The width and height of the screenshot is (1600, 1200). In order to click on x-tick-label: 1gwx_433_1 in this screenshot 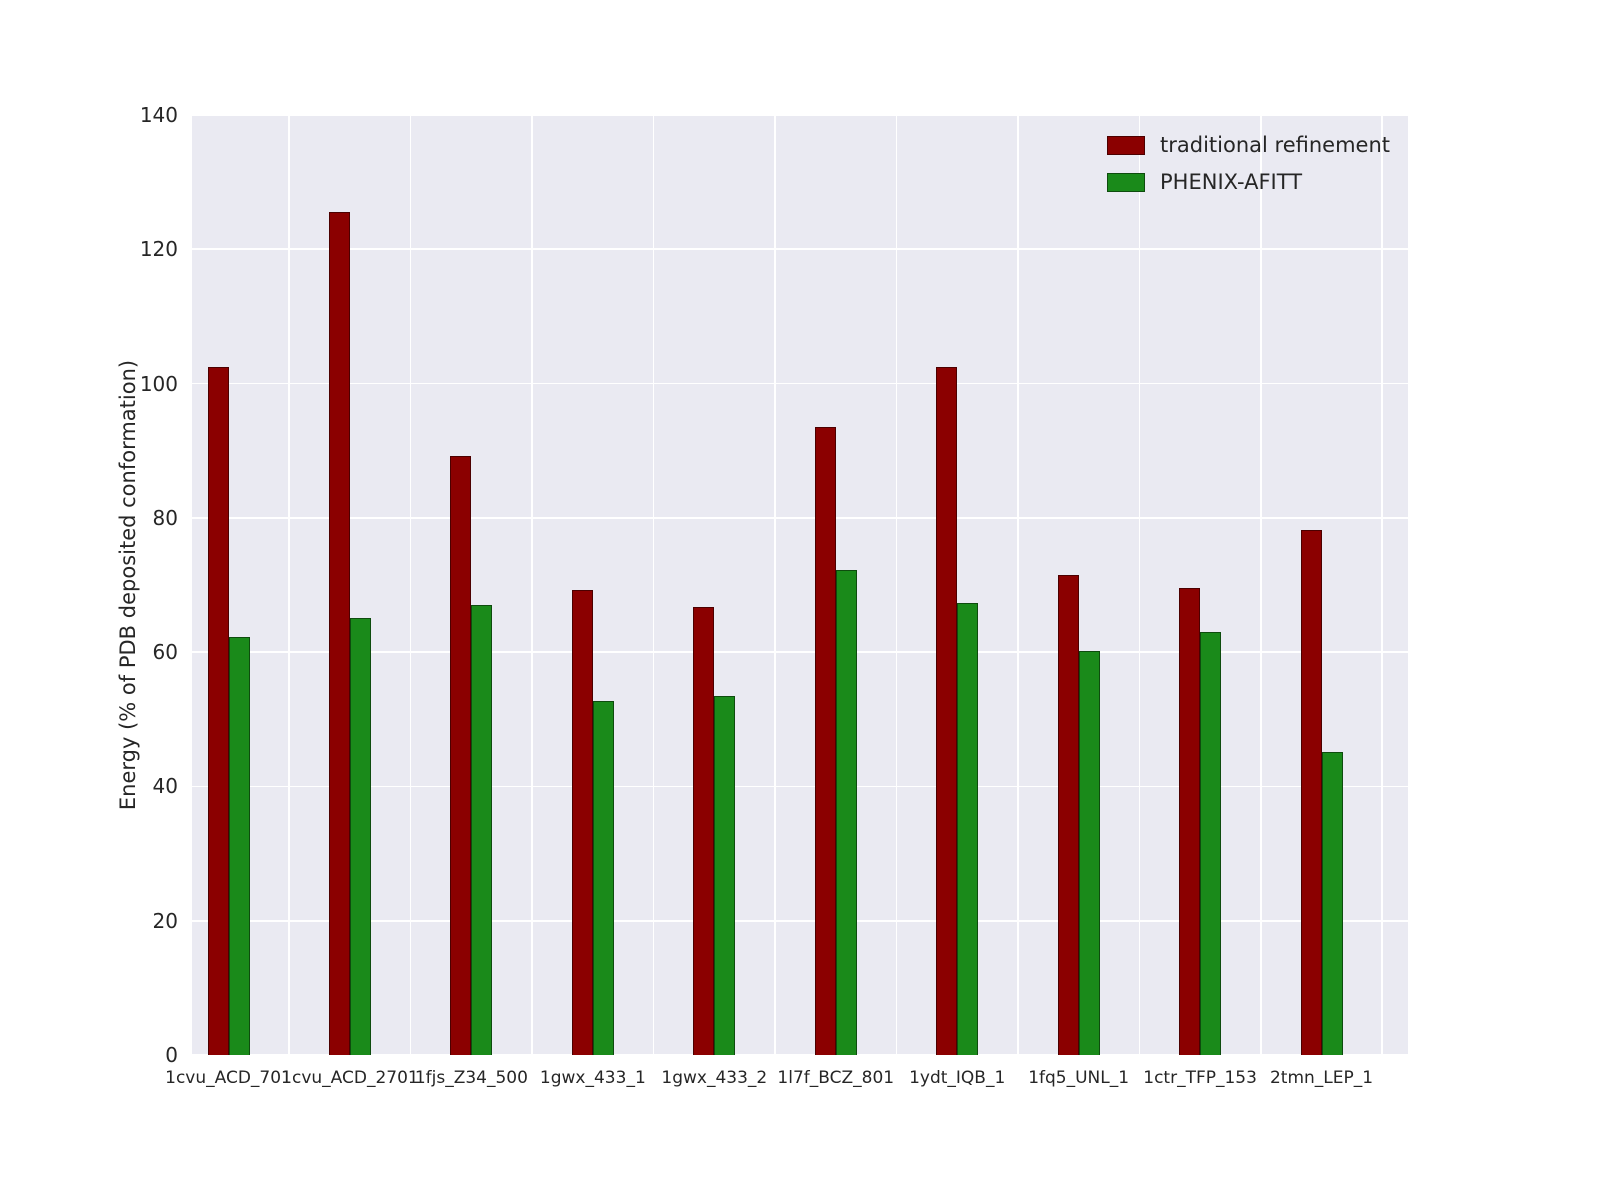, I will do `click(592, 1078)`.